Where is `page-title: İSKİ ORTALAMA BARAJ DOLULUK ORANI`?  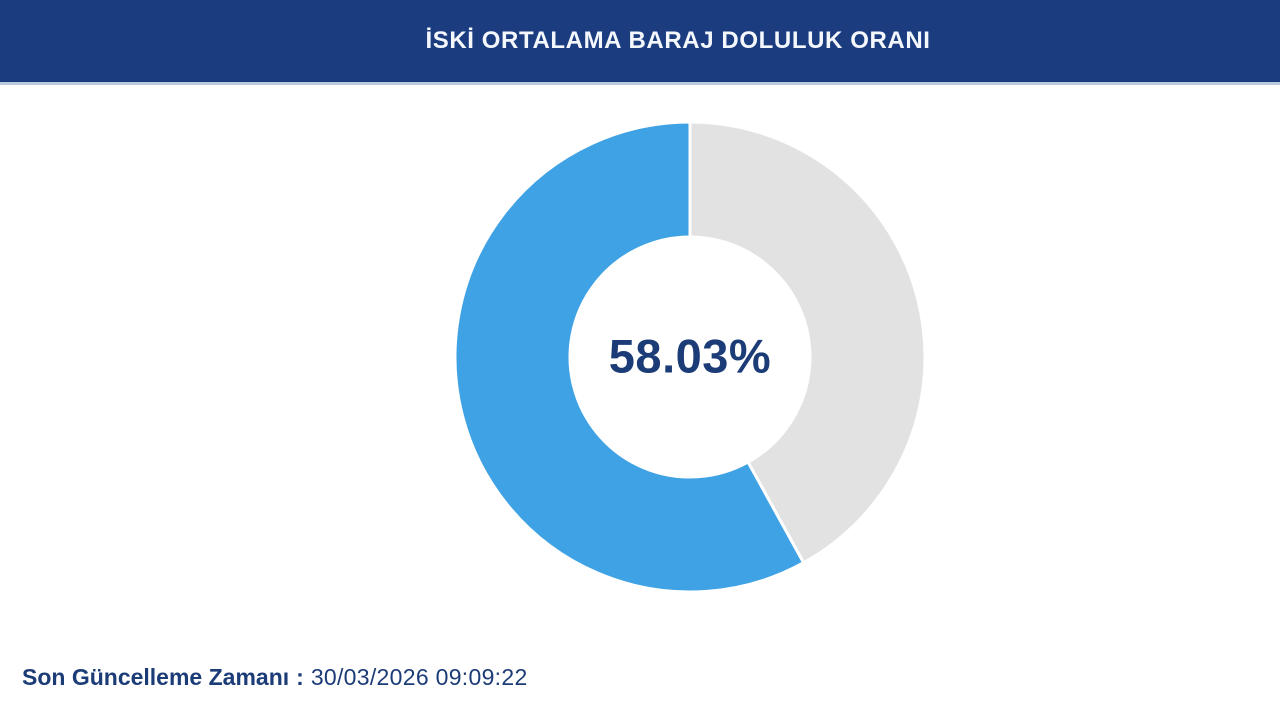
page-title: İSKİ ORTALAMA BARAJ DOLULUK ORANI is located at coordinates (678, 40).